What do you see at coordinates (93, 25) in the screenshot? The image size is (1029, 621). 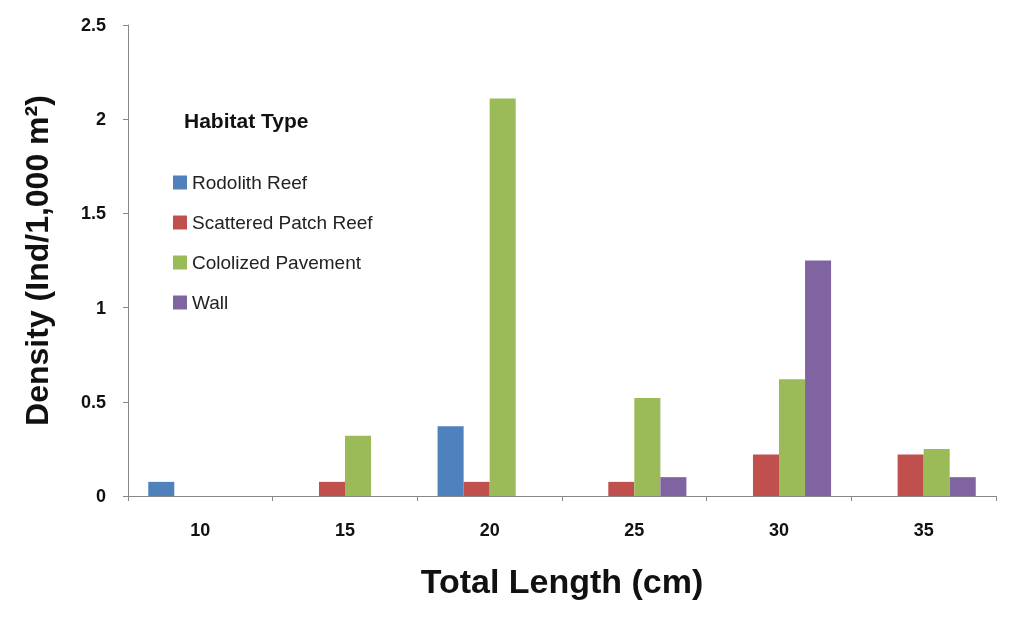 I see `y-tick-label: 2.5` at bounding box center [93, 25].